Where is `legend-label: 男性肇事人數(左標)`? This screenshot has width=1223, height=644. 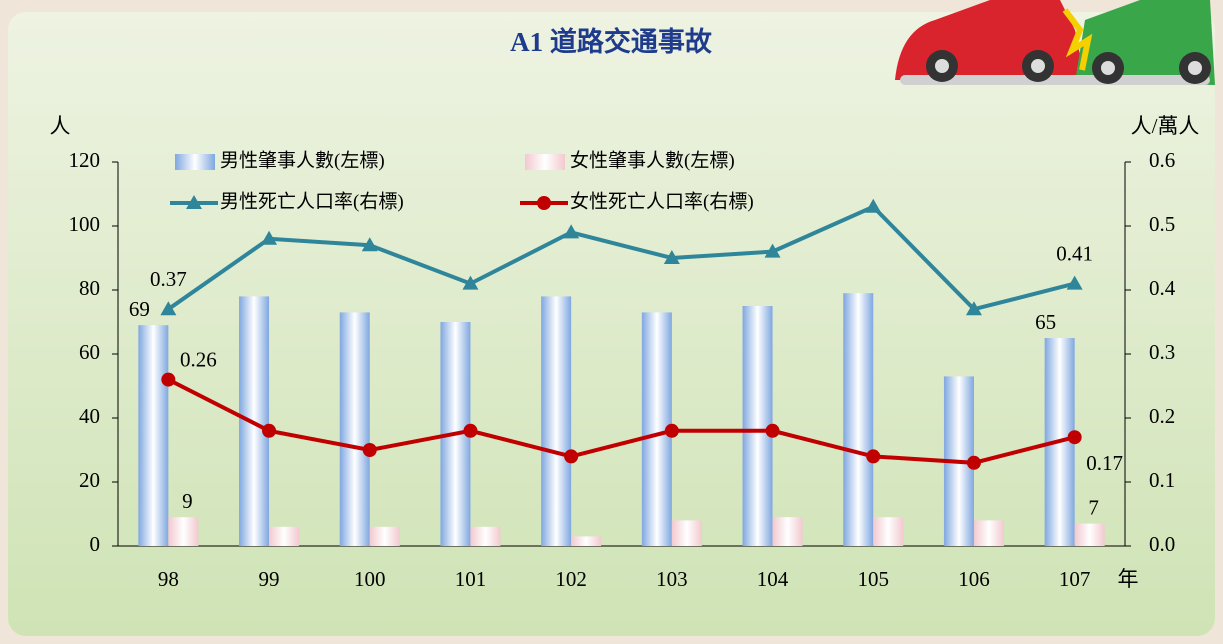
legend-label: 男性肇事人數(左標) is located at coordinates (302, 160).